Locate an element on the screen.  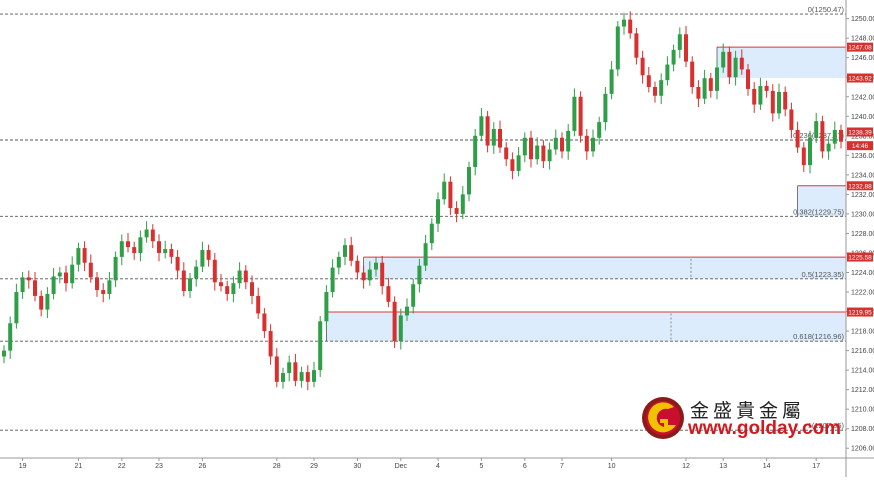
x-tick-label: 26 is located at coordinates (203, 466).